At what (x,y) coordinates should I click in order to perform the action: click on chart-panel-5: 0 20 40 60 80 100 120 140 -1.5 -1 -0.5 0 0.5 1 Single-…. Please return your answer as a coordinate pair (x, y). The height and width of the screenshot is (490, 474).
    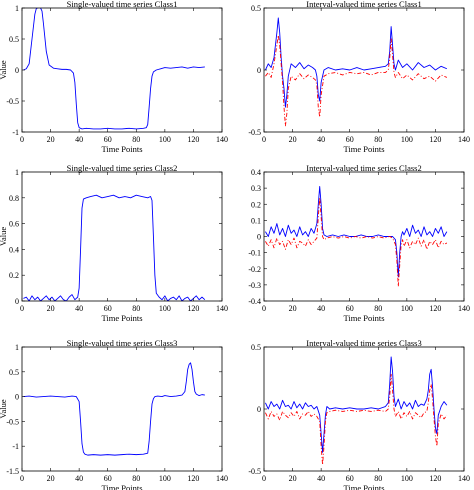
    Looking at the image, I should click on (114, 414).